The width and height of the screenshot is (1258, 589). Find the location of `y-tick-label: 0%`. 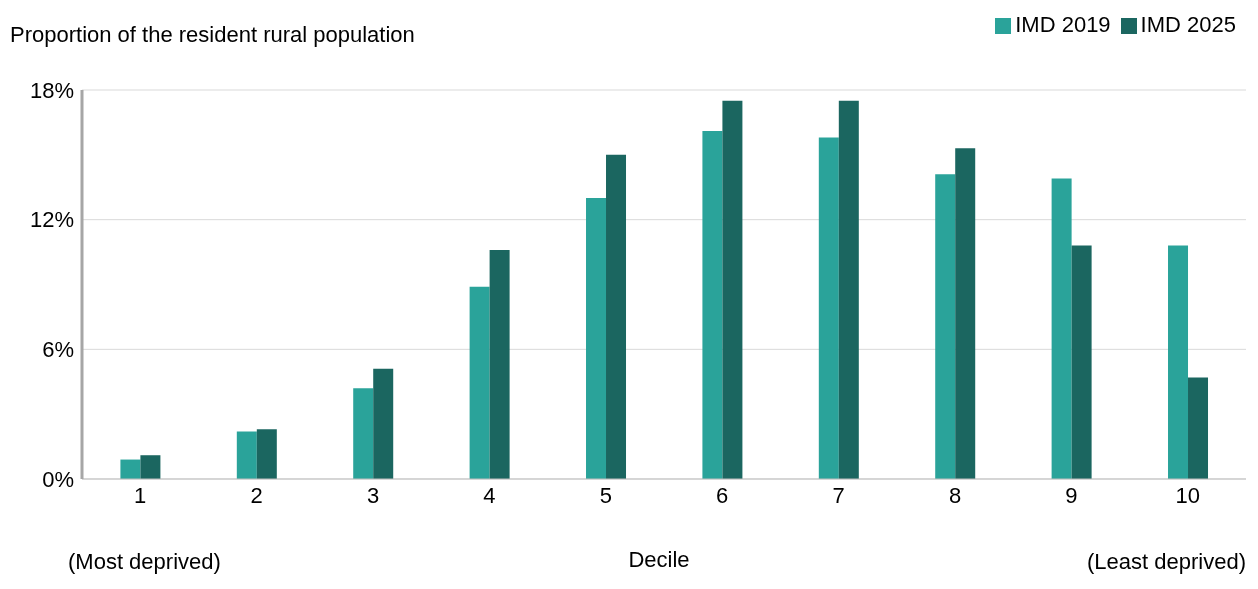

y-tick-label: 0% is located at coordinates (58, 479).